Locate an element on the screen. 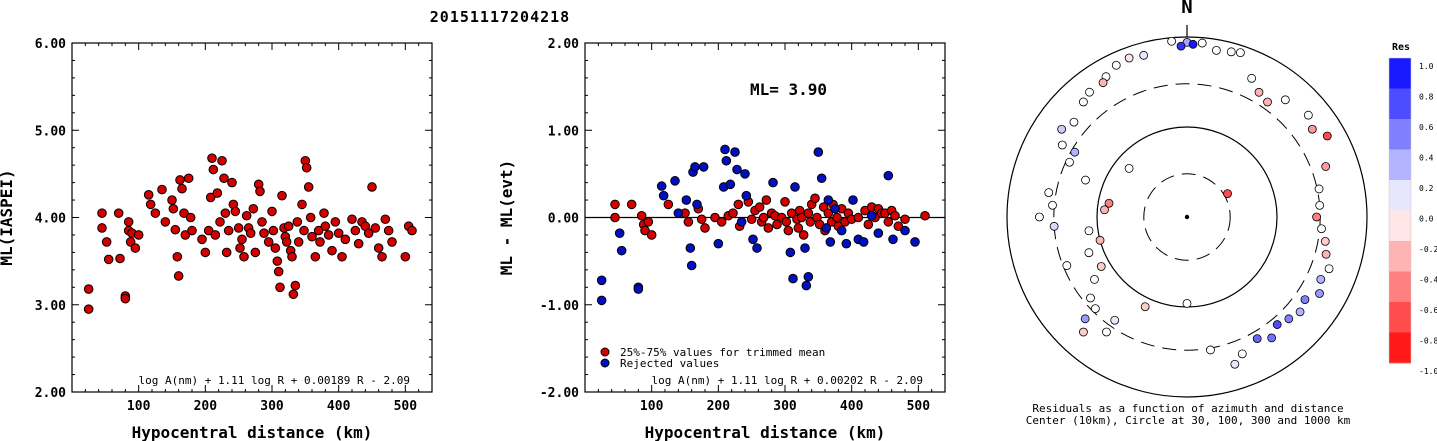 This screenshot has height=441, width=1437. colorbar-tick-label: 0.8 is located at coordinates (1426, 97).